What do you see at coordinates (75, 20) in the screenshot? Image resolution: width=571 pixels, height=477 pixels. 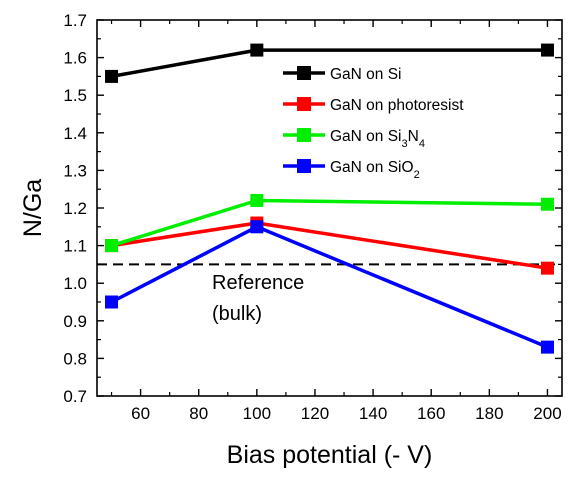 I see `y-tick-label: 1.7` at bounding box center [75, 20].